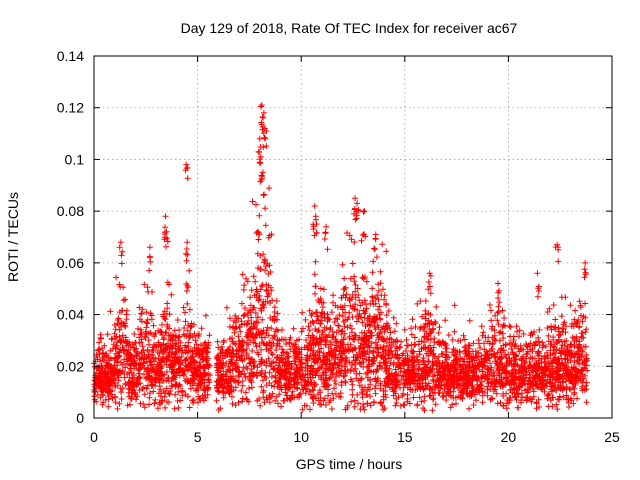 This screenshot has height=480, width=640. Describe the element at coordinates (405, 437) in the screenshot. I see `x-tick-label: 15` at that location.